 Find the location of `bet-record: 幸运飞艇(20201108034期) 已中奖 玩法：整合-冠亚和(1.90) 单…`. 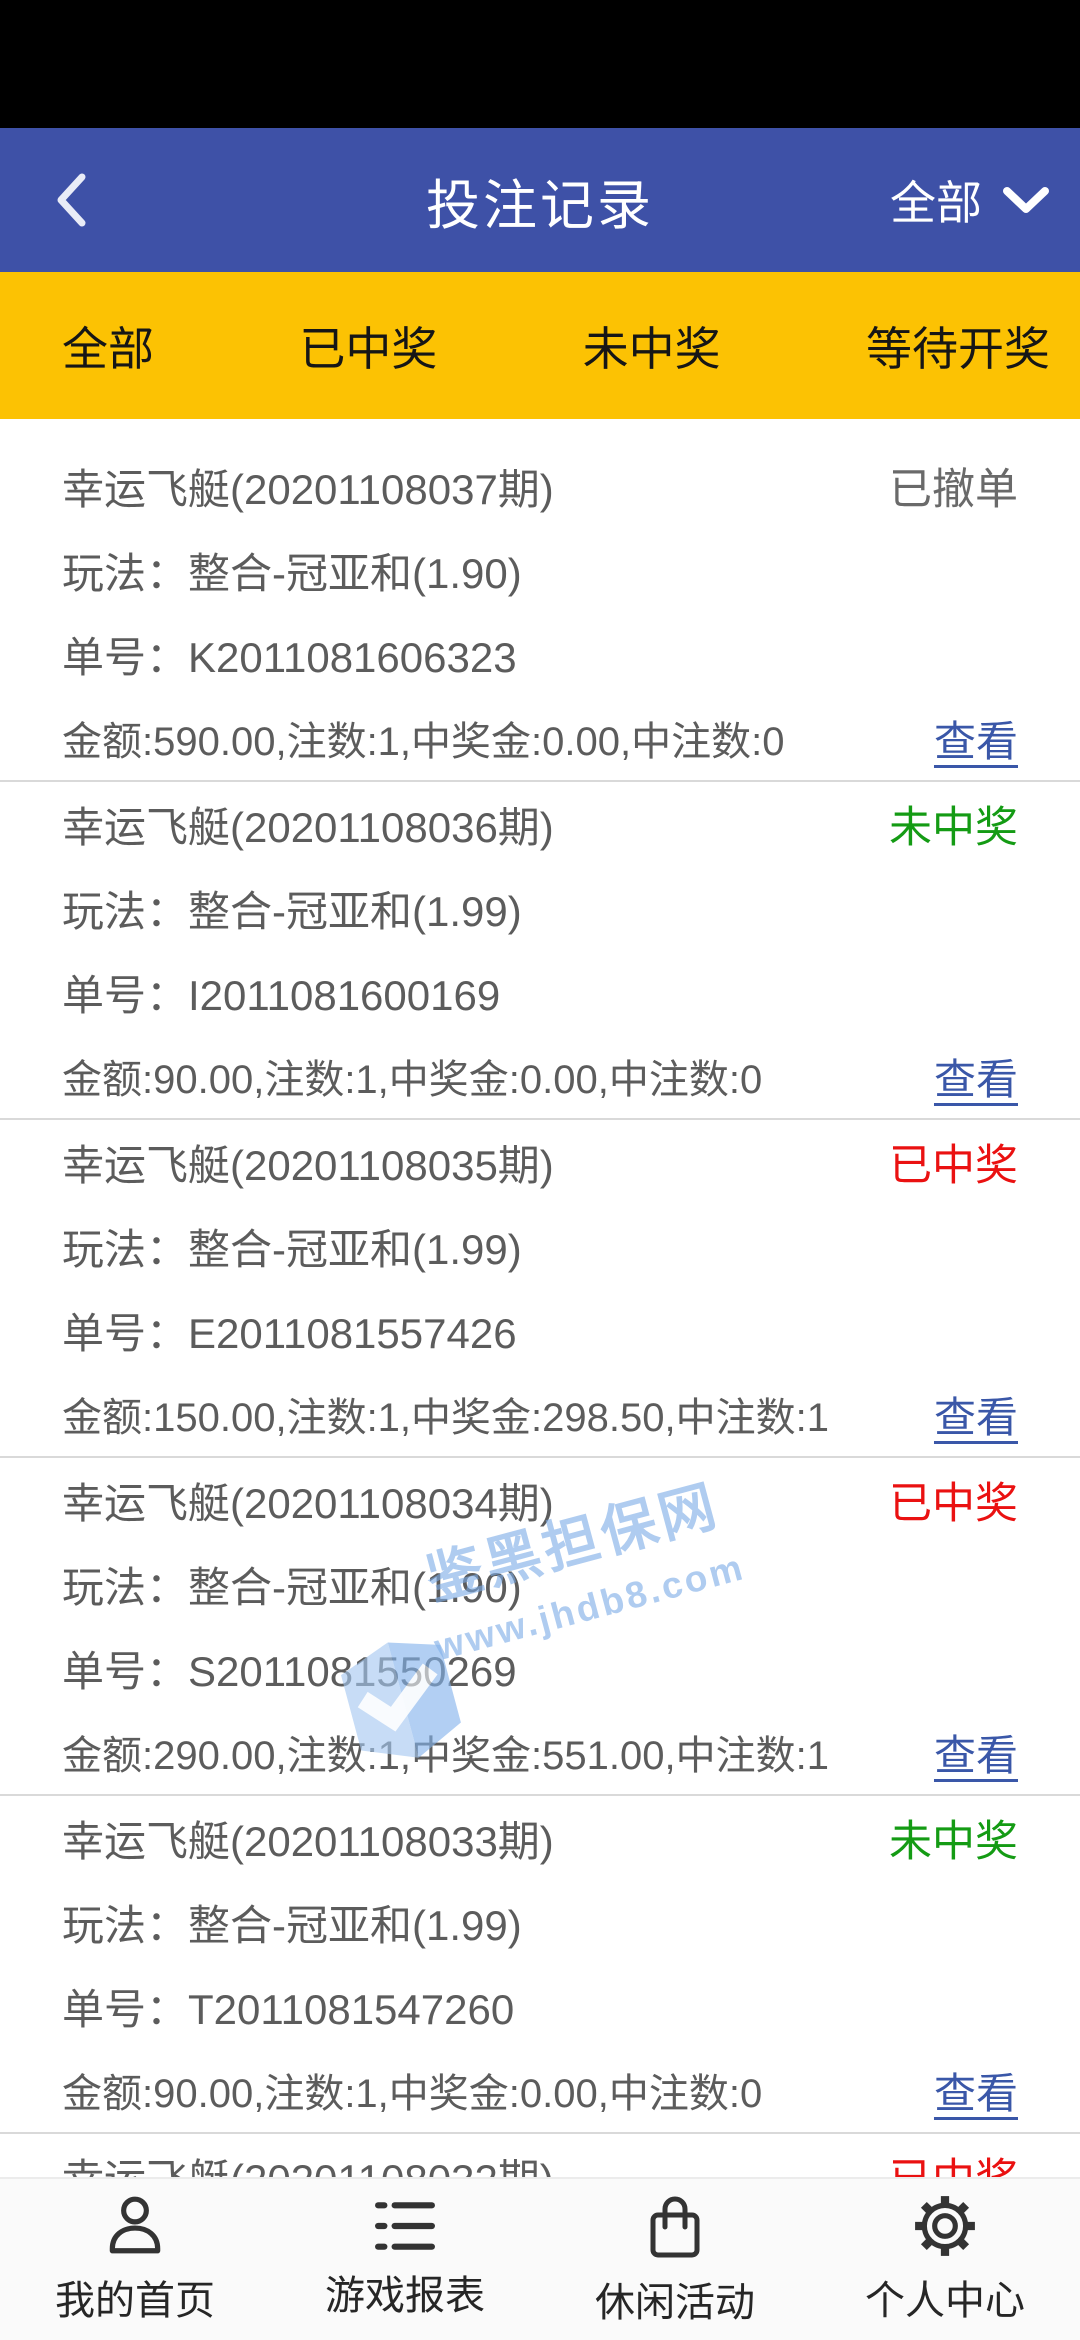

bet-record: 幸运飞艇(20201108034期) 已中奖 玩法：整合-冠亚和(1.90) 单… is located at coordinates (540, 1626).